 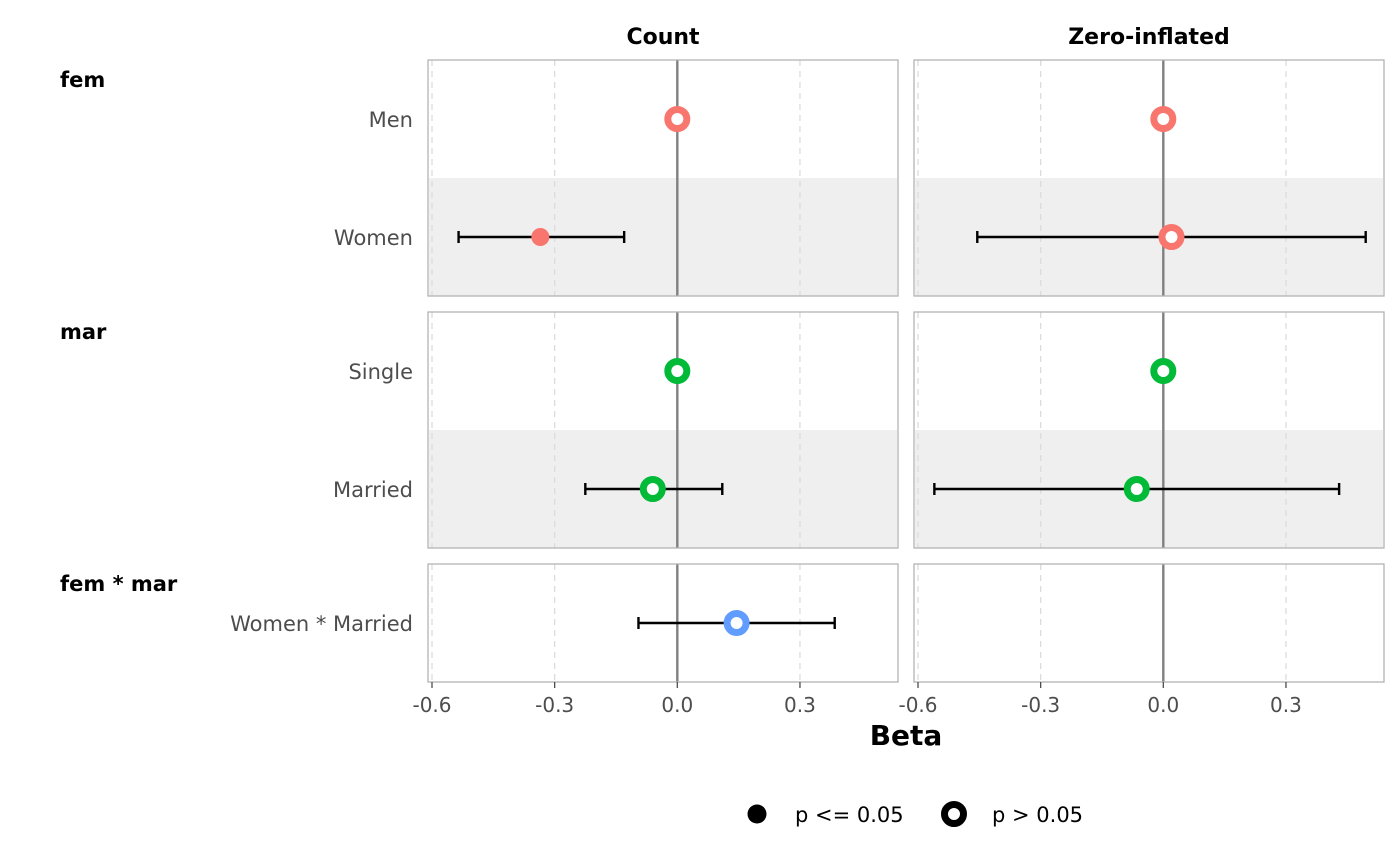 I want to click on legend-filled-circle-icon, so click(x=757, y=814).